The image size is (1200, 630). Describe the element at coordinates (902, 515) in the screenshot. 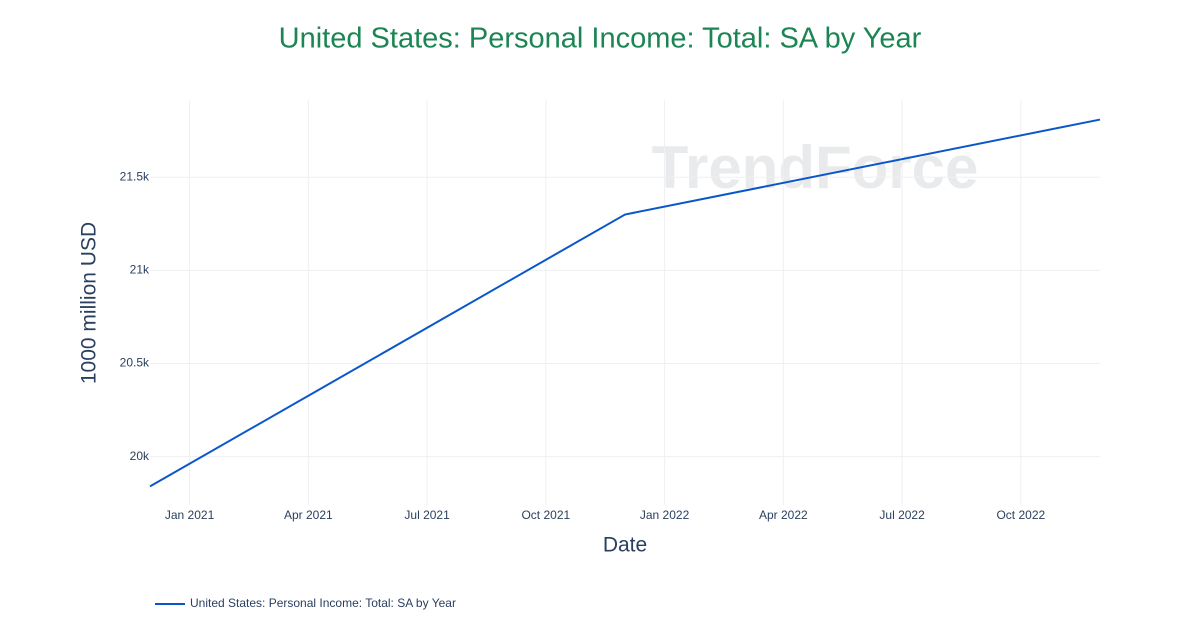

I see `x-tick-label: Jul 2022` at that location.